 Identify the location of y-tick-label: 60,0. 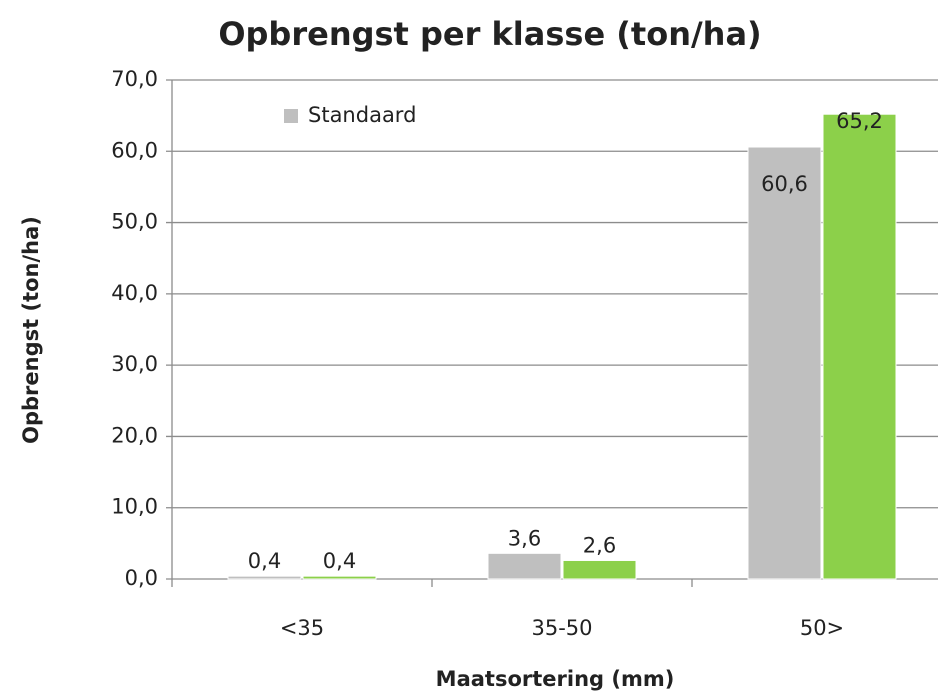
(134, 150).